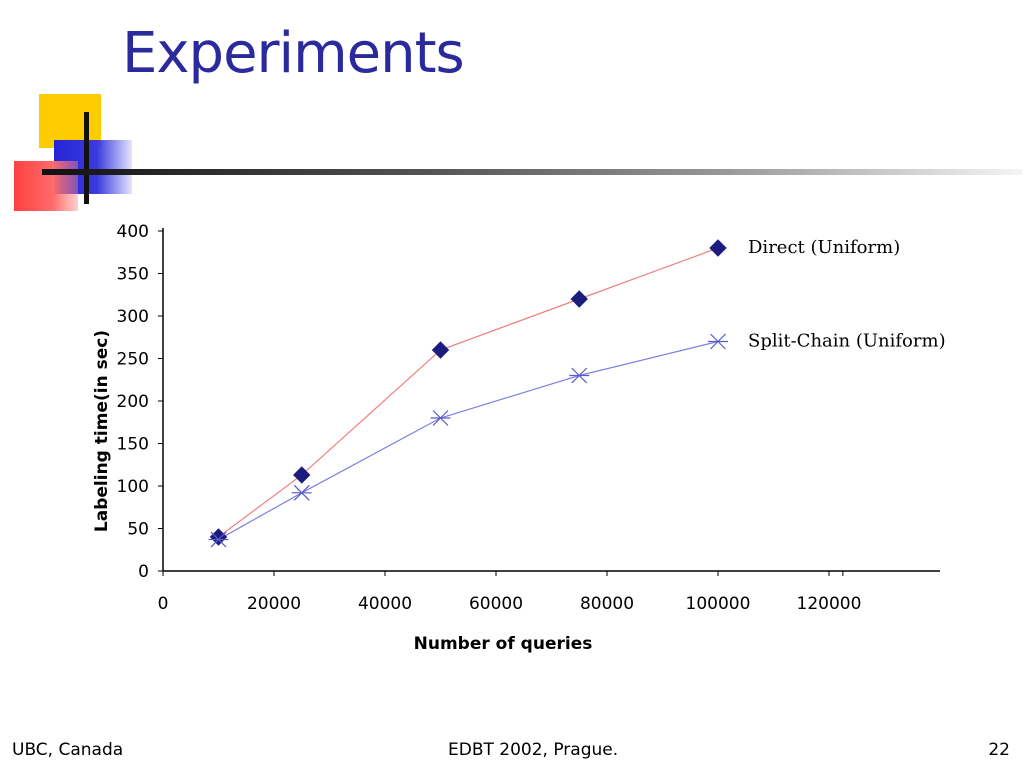  Describe the element at coordinates (847, 294) in the screenshot. I see `chart-legend: Direct (Uniform) Split-Chain (Uniform)` at that location.